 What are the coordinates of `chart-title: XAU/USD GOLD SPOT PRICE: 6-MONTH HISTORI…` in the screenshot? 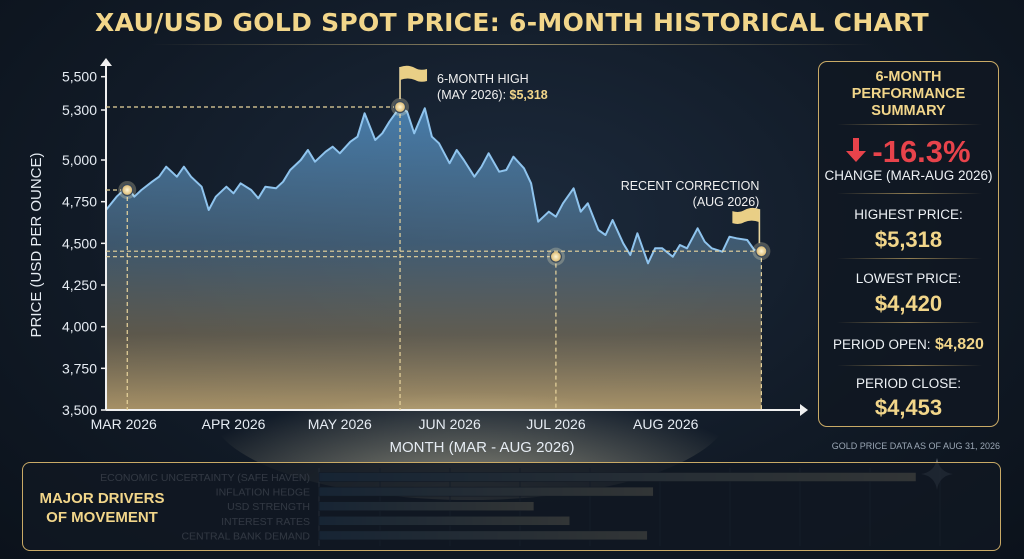 It's located at (512, 22).